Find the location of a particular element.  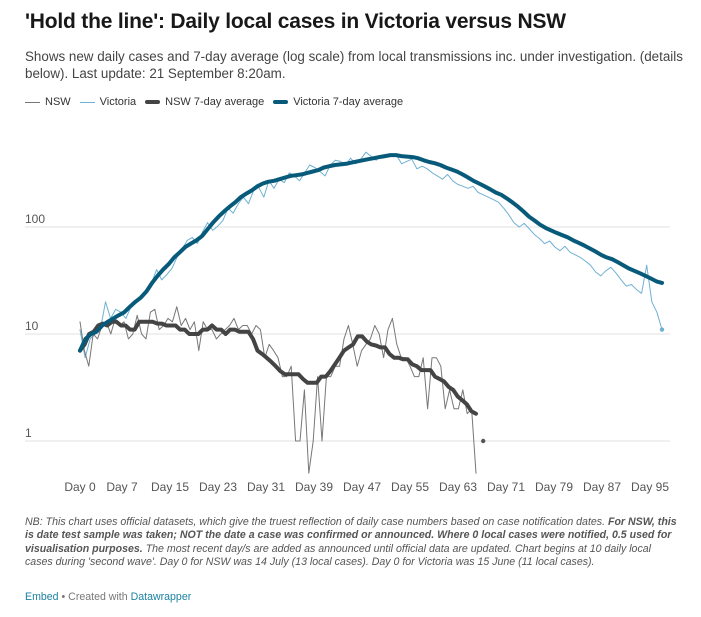

x-tick-label-55: Day 55 is located at coordinates (410, 487).